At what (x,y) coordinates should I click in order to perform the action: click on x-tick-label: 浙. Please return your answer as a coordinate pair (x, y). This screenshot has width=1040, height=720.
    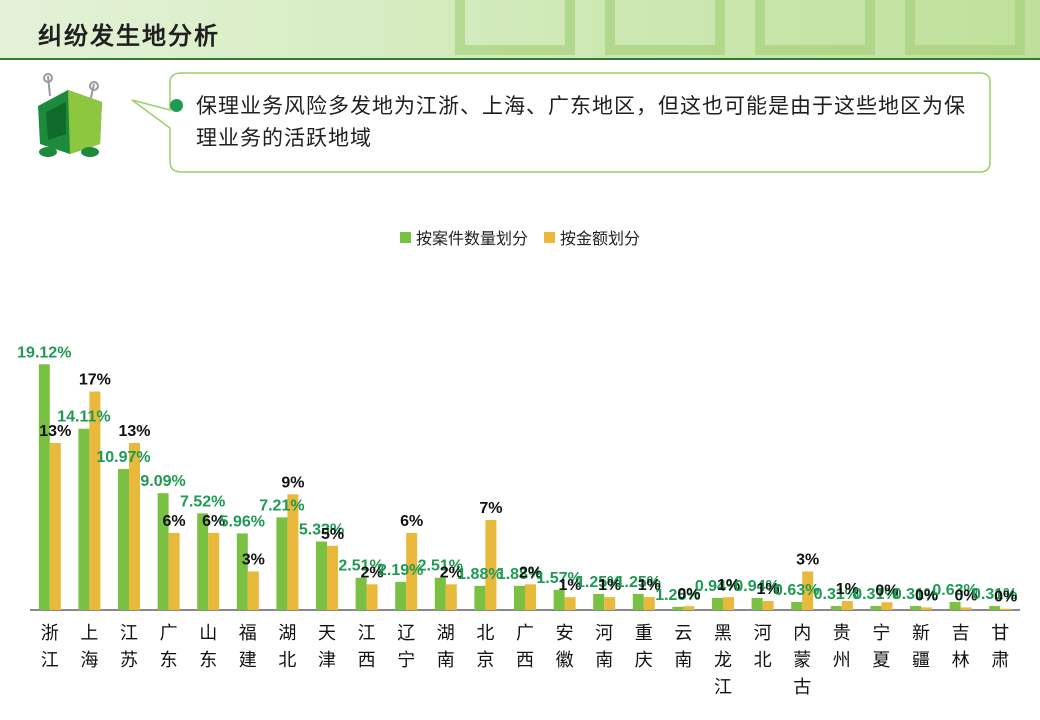
    Looking at the image, I should click on (50, 633).